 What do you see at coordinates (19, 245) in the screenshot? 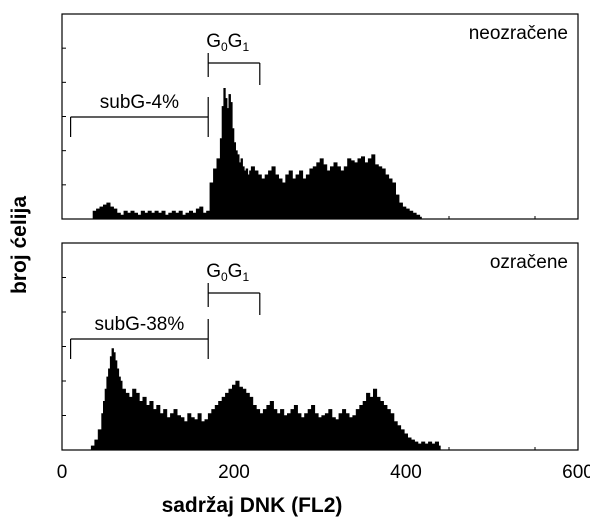
I see `y-axis-title: broj ćelija` at bounding box center [19, 245].